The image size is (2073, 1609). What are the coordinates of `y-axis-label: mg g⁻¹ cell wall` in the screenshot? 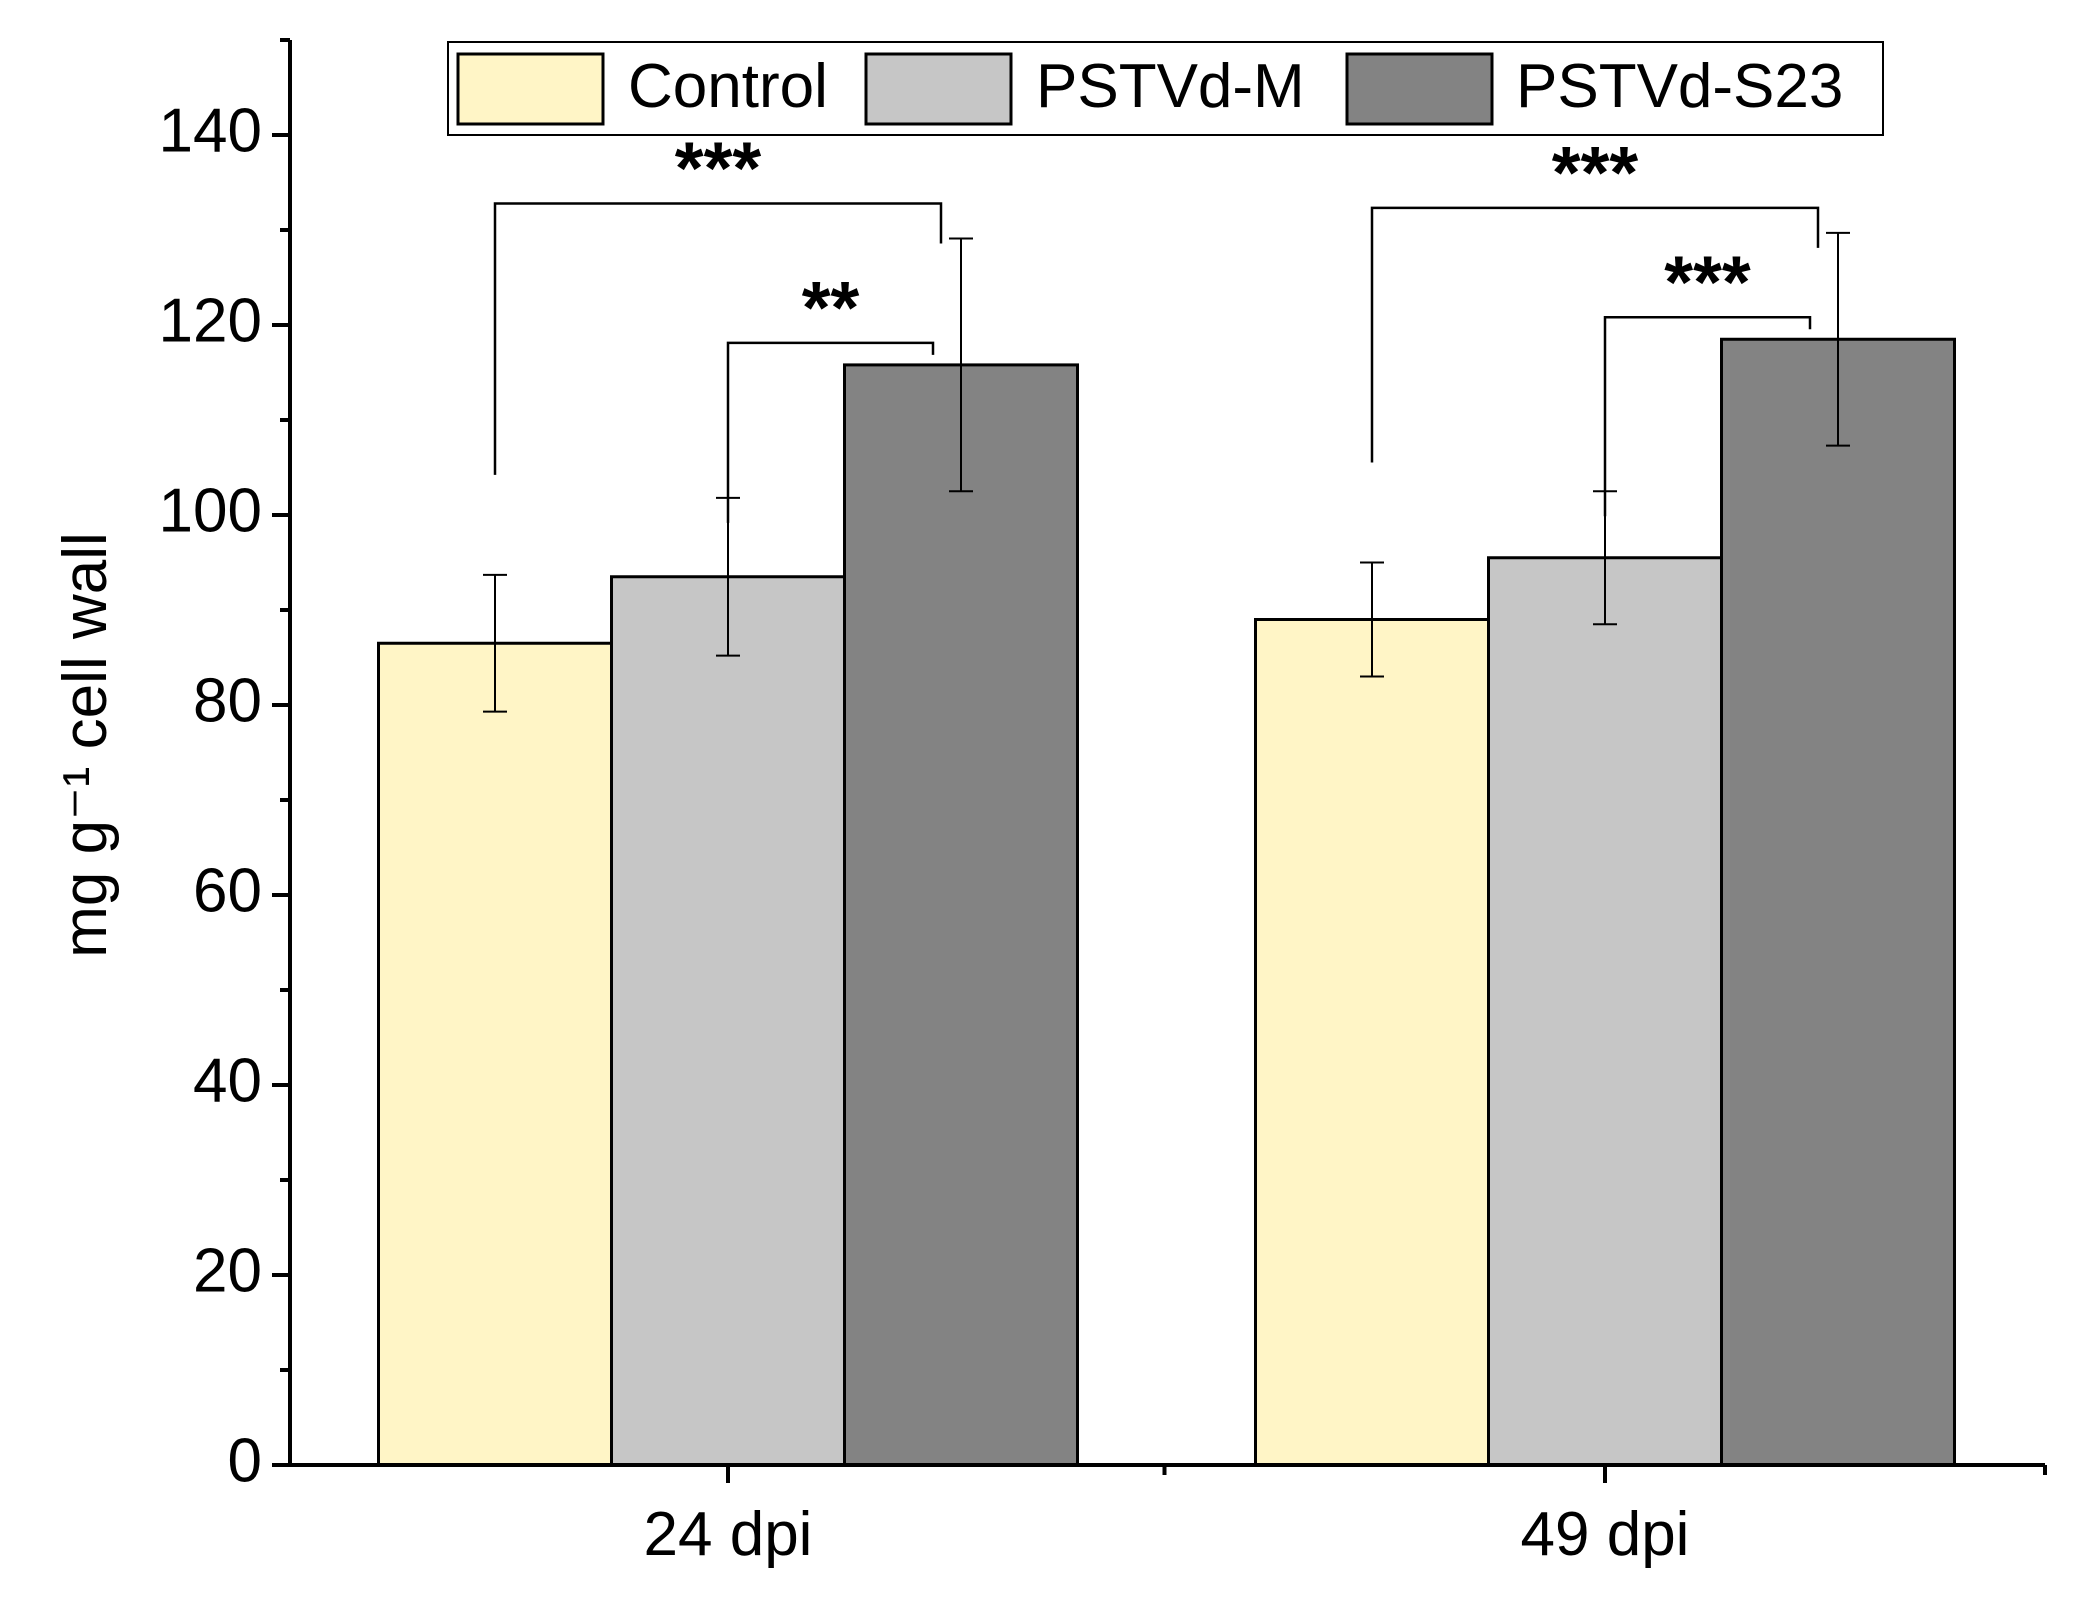 It's located at (85, 745).